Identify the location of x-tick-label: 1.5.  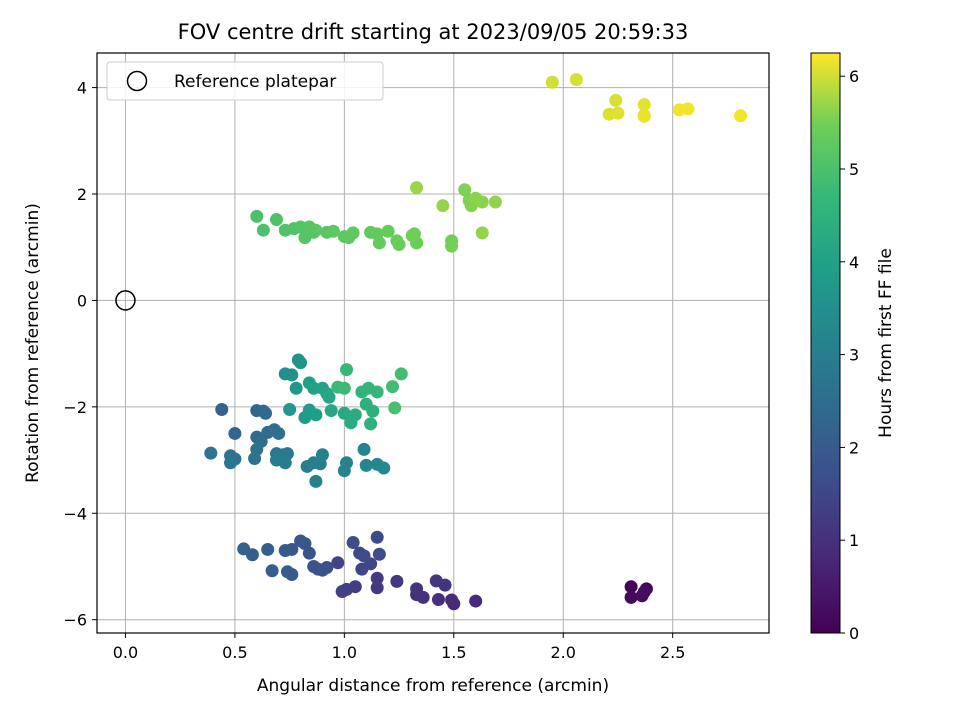
(453, 652).